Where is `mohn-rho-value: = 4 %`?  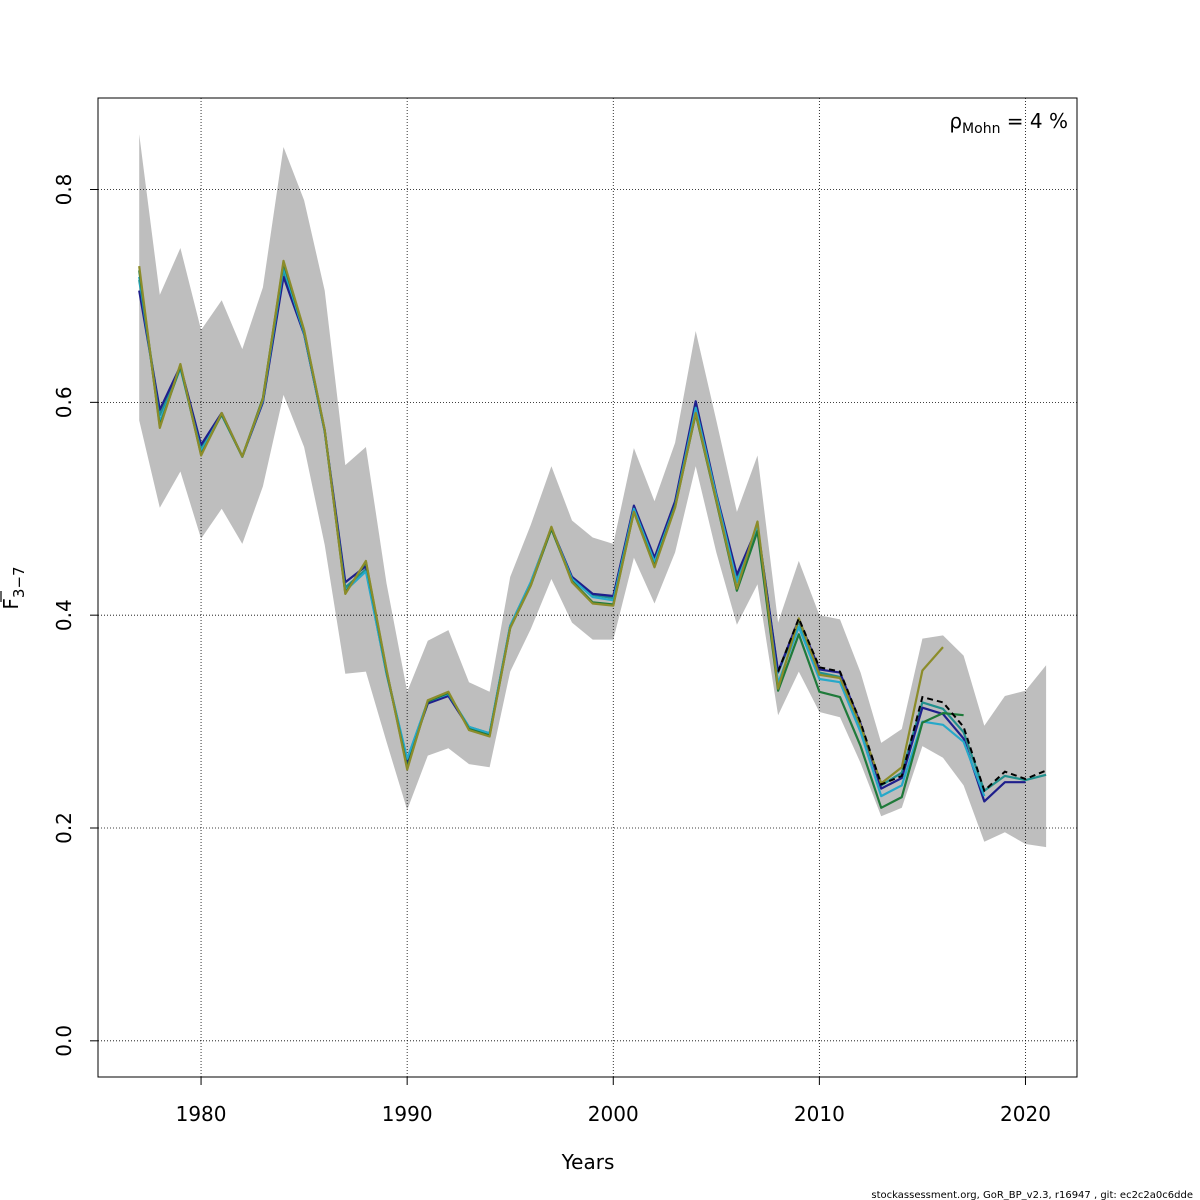 mohn-rho-value: = 4 % is located at coordinates (1034, 121).